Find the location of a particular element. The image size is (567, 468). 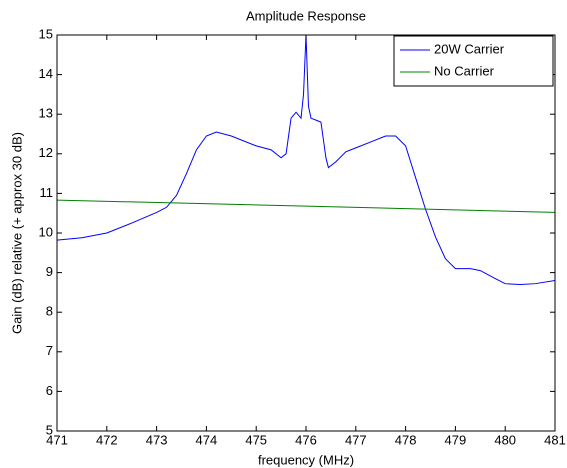

x-tick-label: 480 is located at coordinates (505, 439).